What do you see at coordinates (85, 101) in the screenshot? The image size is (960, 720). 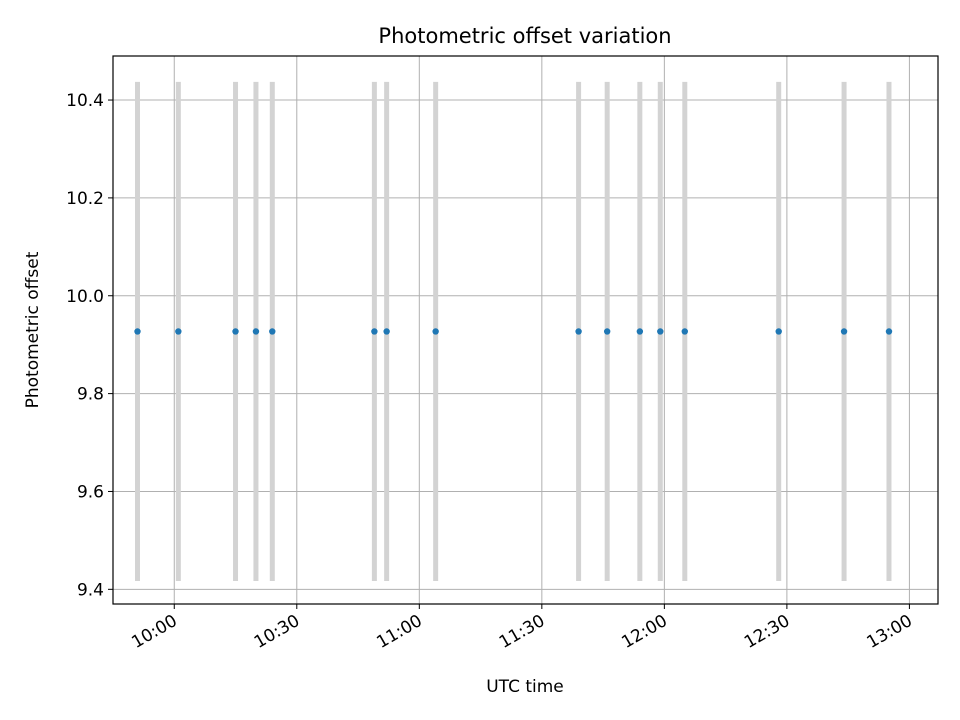 I see `y-tick-label: 10.4` at bounding box center [85, 101].